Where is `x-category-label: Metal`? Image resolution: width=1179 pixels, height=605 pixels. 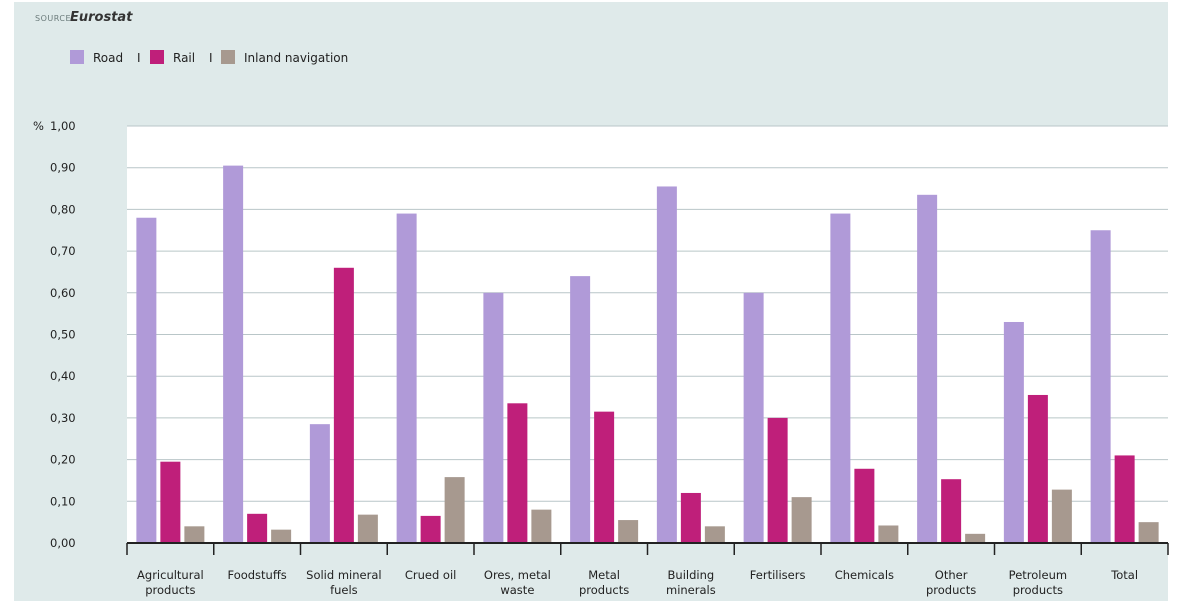 x-category-label: Metal is located at coordinates (604, 575).